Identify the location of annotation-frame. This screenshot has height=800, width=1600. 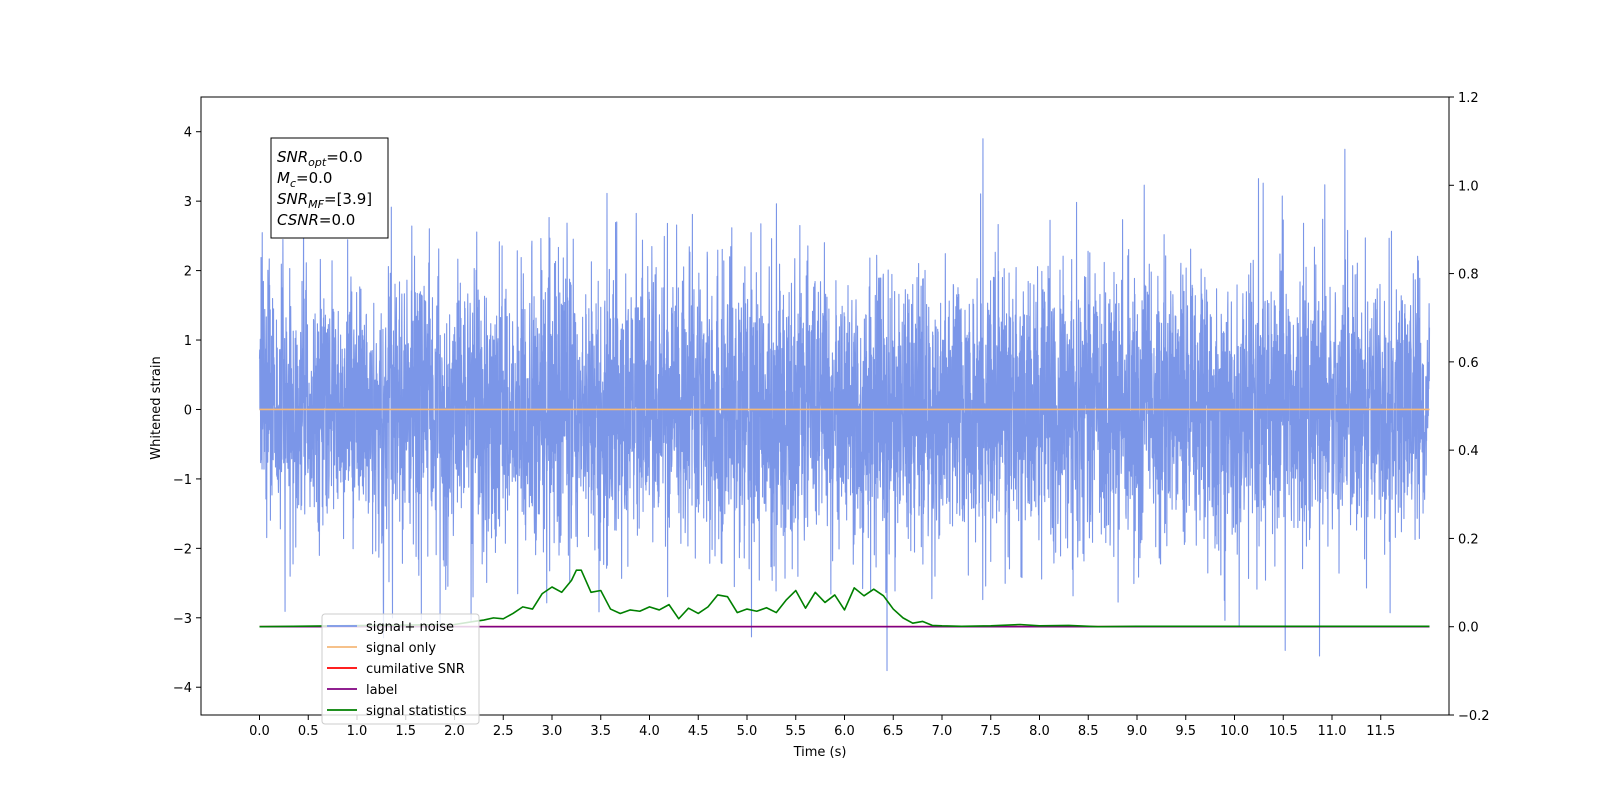
(329, 188).